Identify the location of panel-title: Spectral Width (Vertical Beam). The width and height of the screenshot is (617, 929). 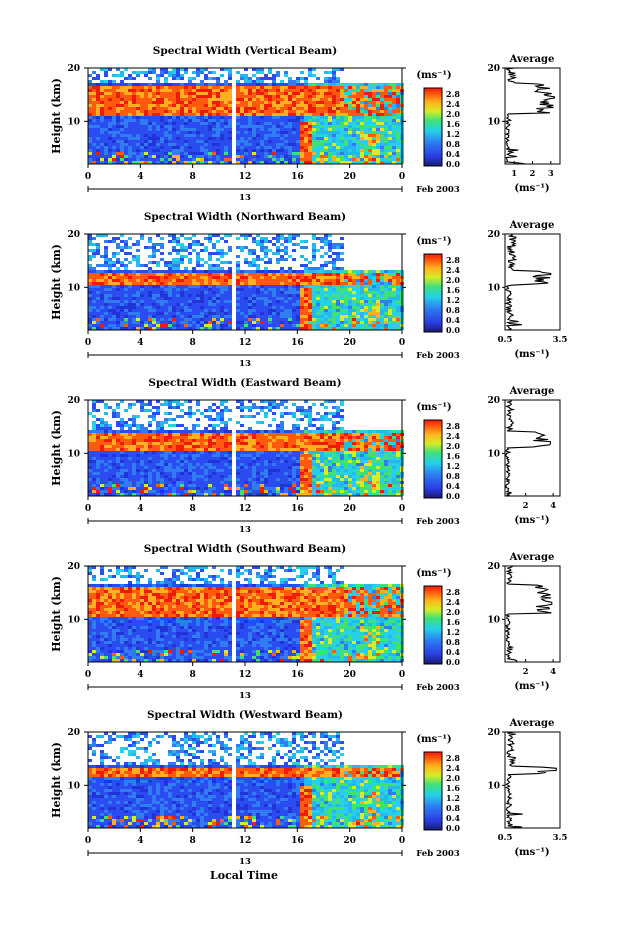
(245, 51).